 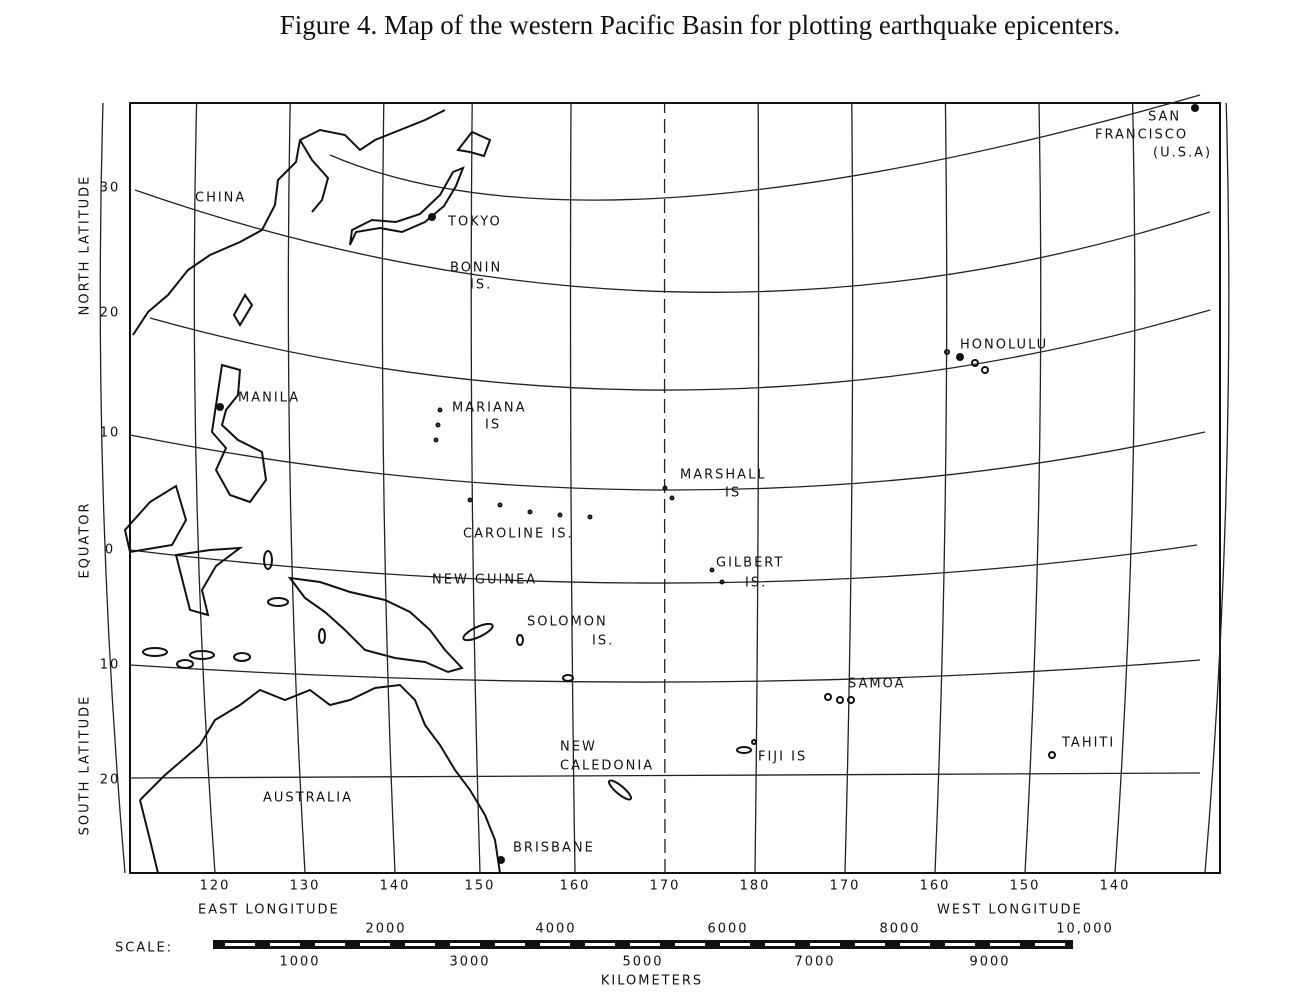 I want to click on scale-unit: KILOMETERS, so click(x=652, y=981).